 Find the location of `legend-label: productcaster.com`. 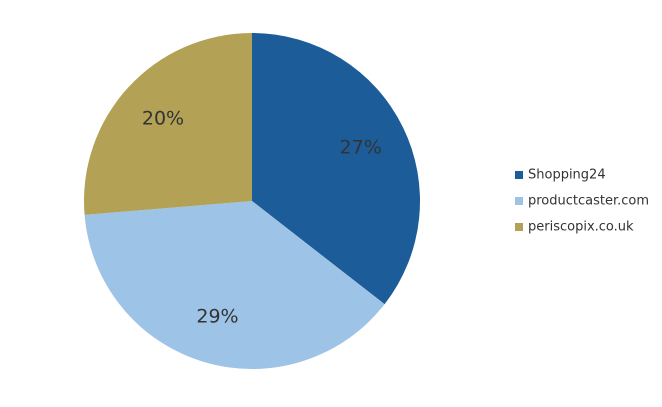

legend-label: productcaster.com is located at coordinates (588, 201).